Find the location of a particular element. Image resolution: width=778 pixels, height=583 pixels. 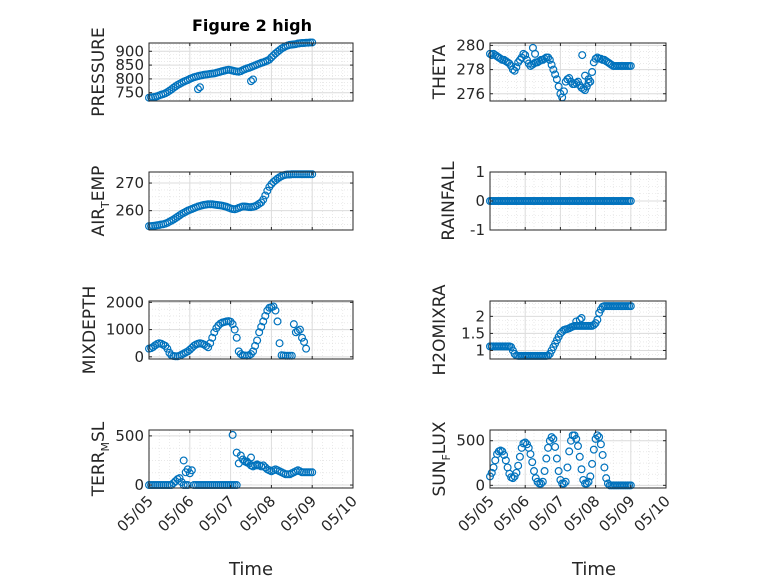

subplot-rainfall: -1 0 1 RAINFALL is located at coordinates (553, 201).